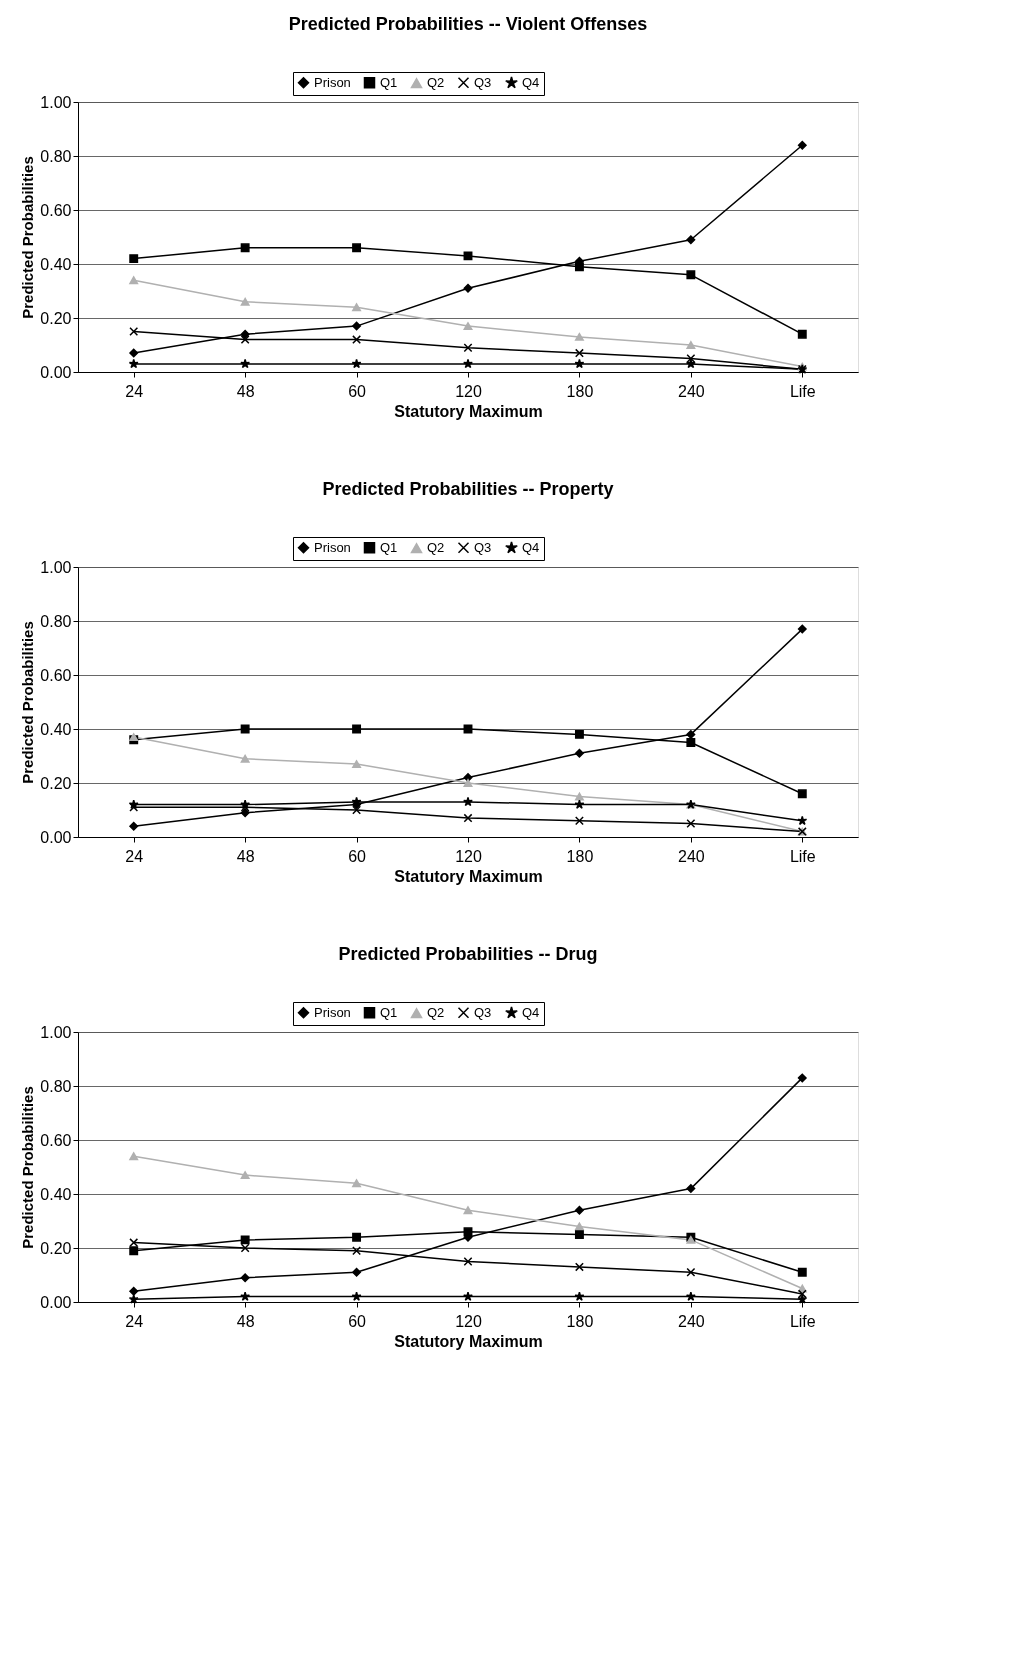 This screenshot has width=1024, height=1670. What do you see at coordinates (468, 488) in the screenshot?
I see `chart-title: Predicted Probabilities -- Property` at bounding box center [468, 488].